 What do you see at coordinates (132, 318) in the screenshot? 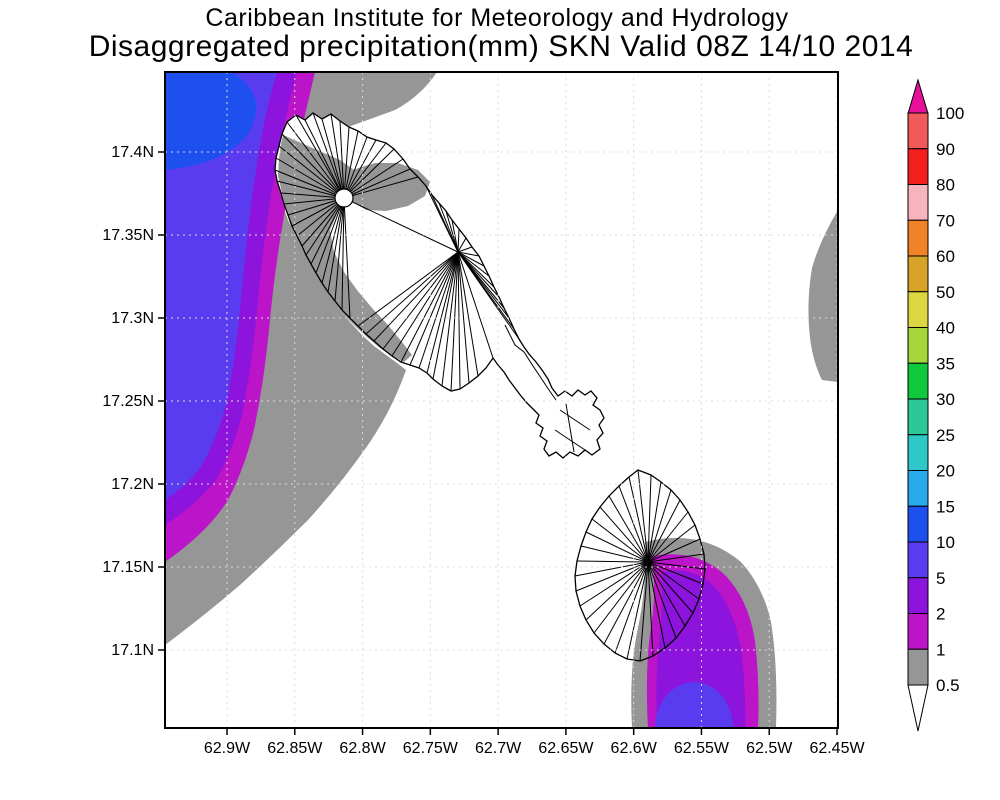
I see `lat-label: 17.3N` at bounding box center [132, 318].